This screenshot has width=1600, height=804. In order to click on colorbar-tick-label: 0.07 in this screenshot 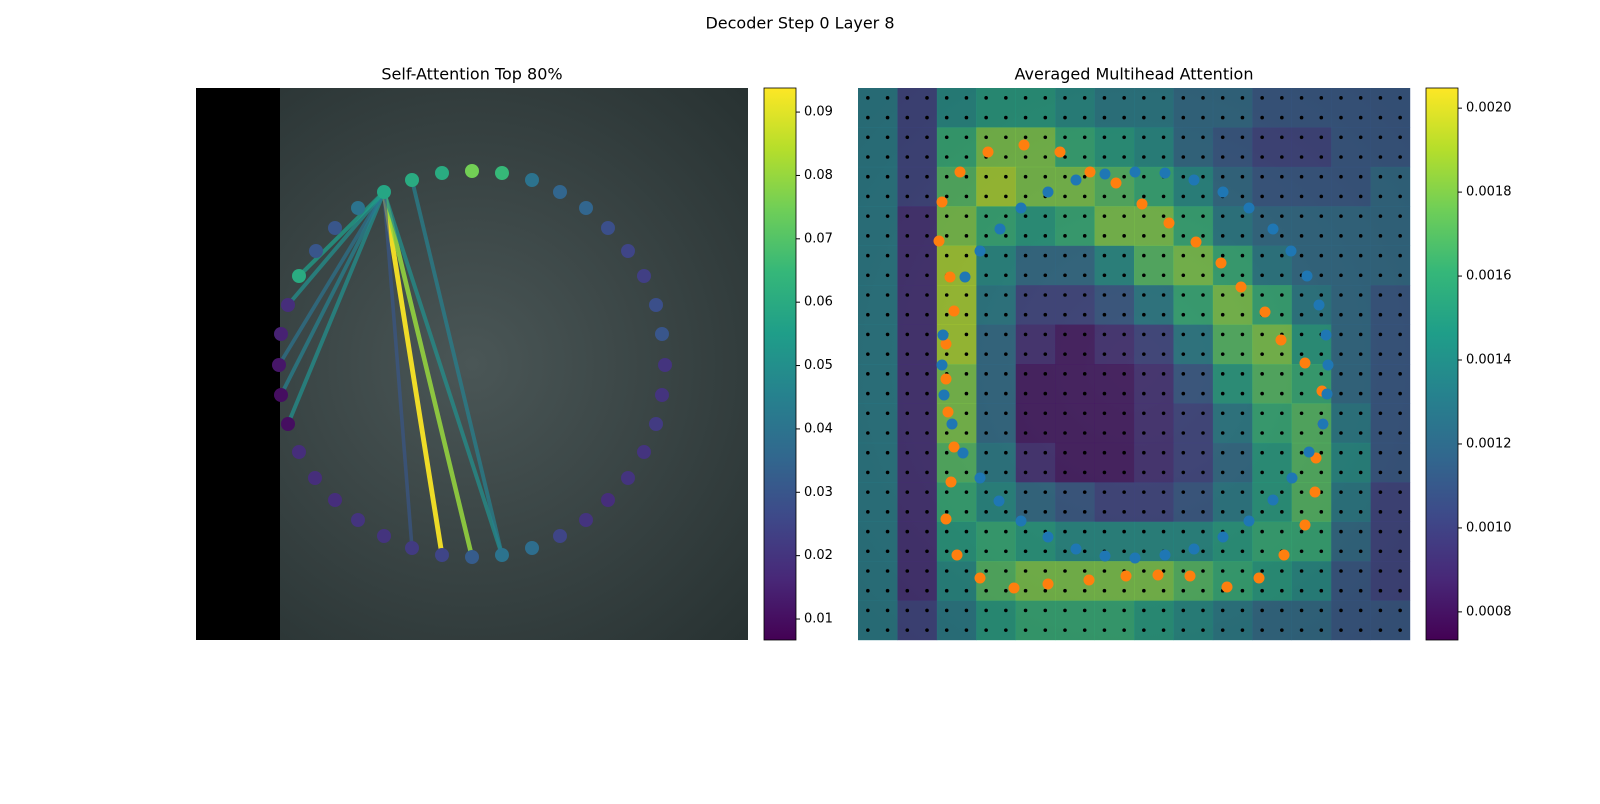, I will do `click(818, 238)`.